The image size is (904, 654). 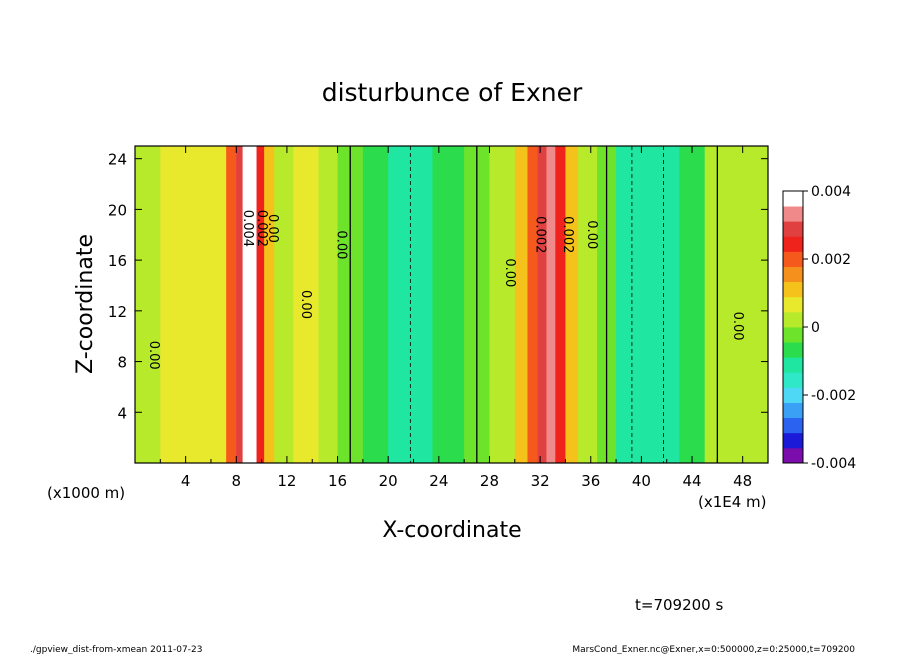 What do you see at coordinates (452, 92) in the screenshot?
I see `chart-title: disturbunce of Exner` at bounding box center [452, 92].